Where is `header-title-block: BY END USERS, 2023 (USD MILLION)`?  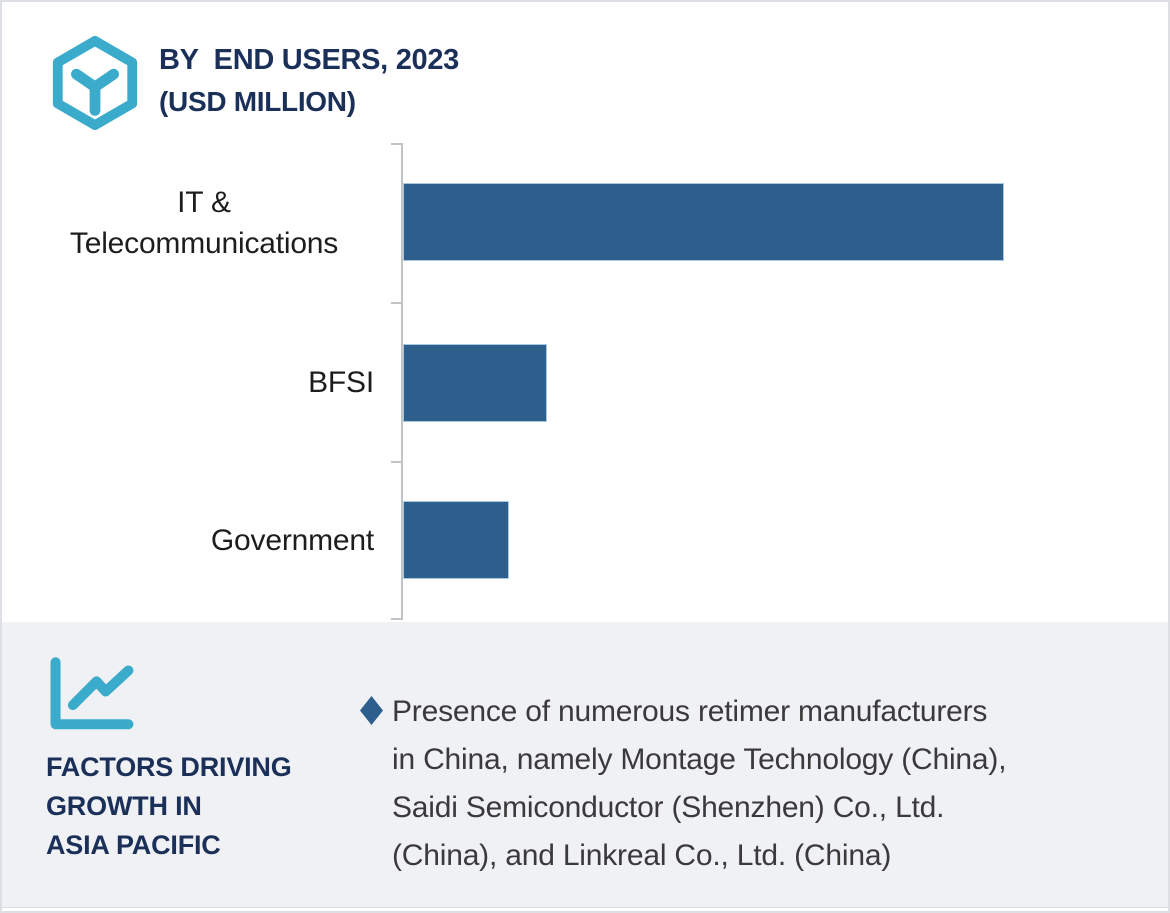
header-title-block: BY END USERS, 2023 (USD MILLION) is located at coordinates (309, 81).